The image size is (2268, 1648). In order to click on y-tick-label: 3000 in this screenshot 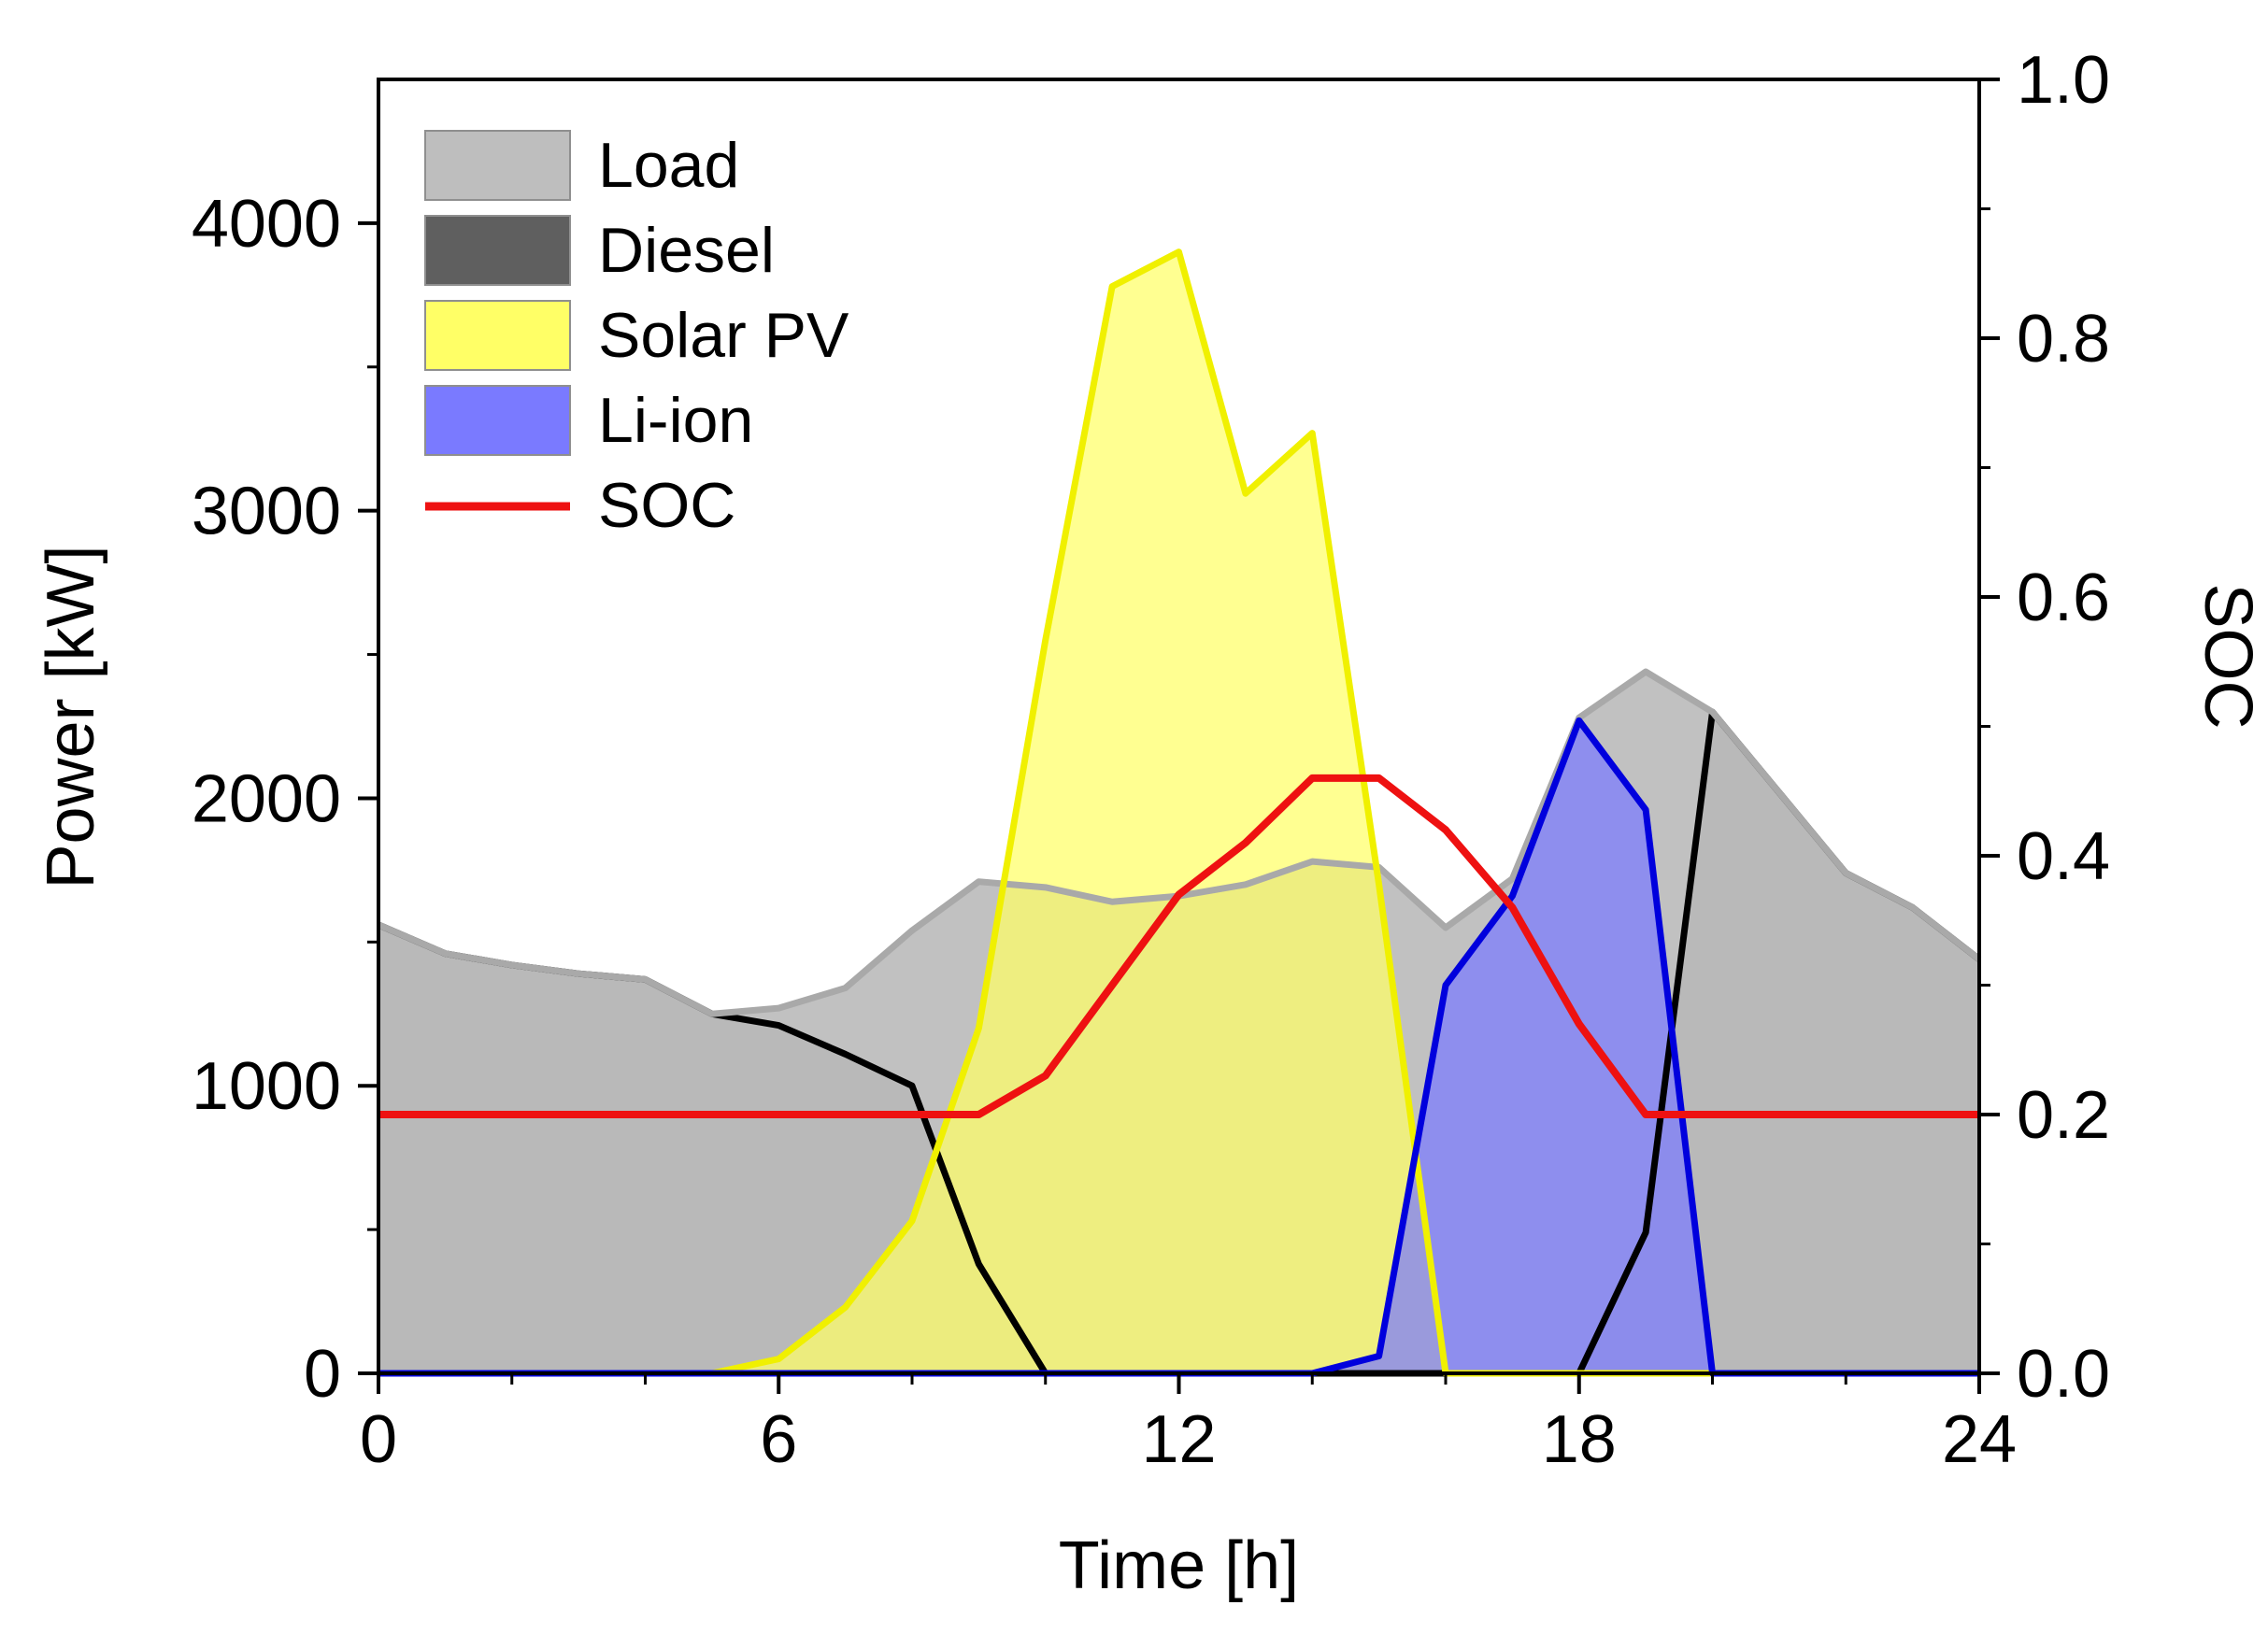, I will do `click(266, 512)`.